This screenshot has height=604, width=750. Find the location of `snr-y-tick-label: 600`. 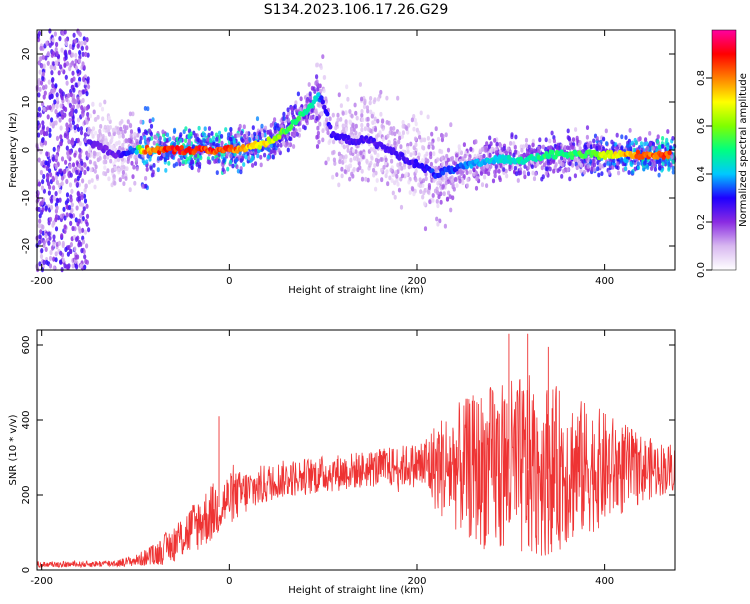

snr-y-tick-label: 600 is located at coordinates (26, 344).